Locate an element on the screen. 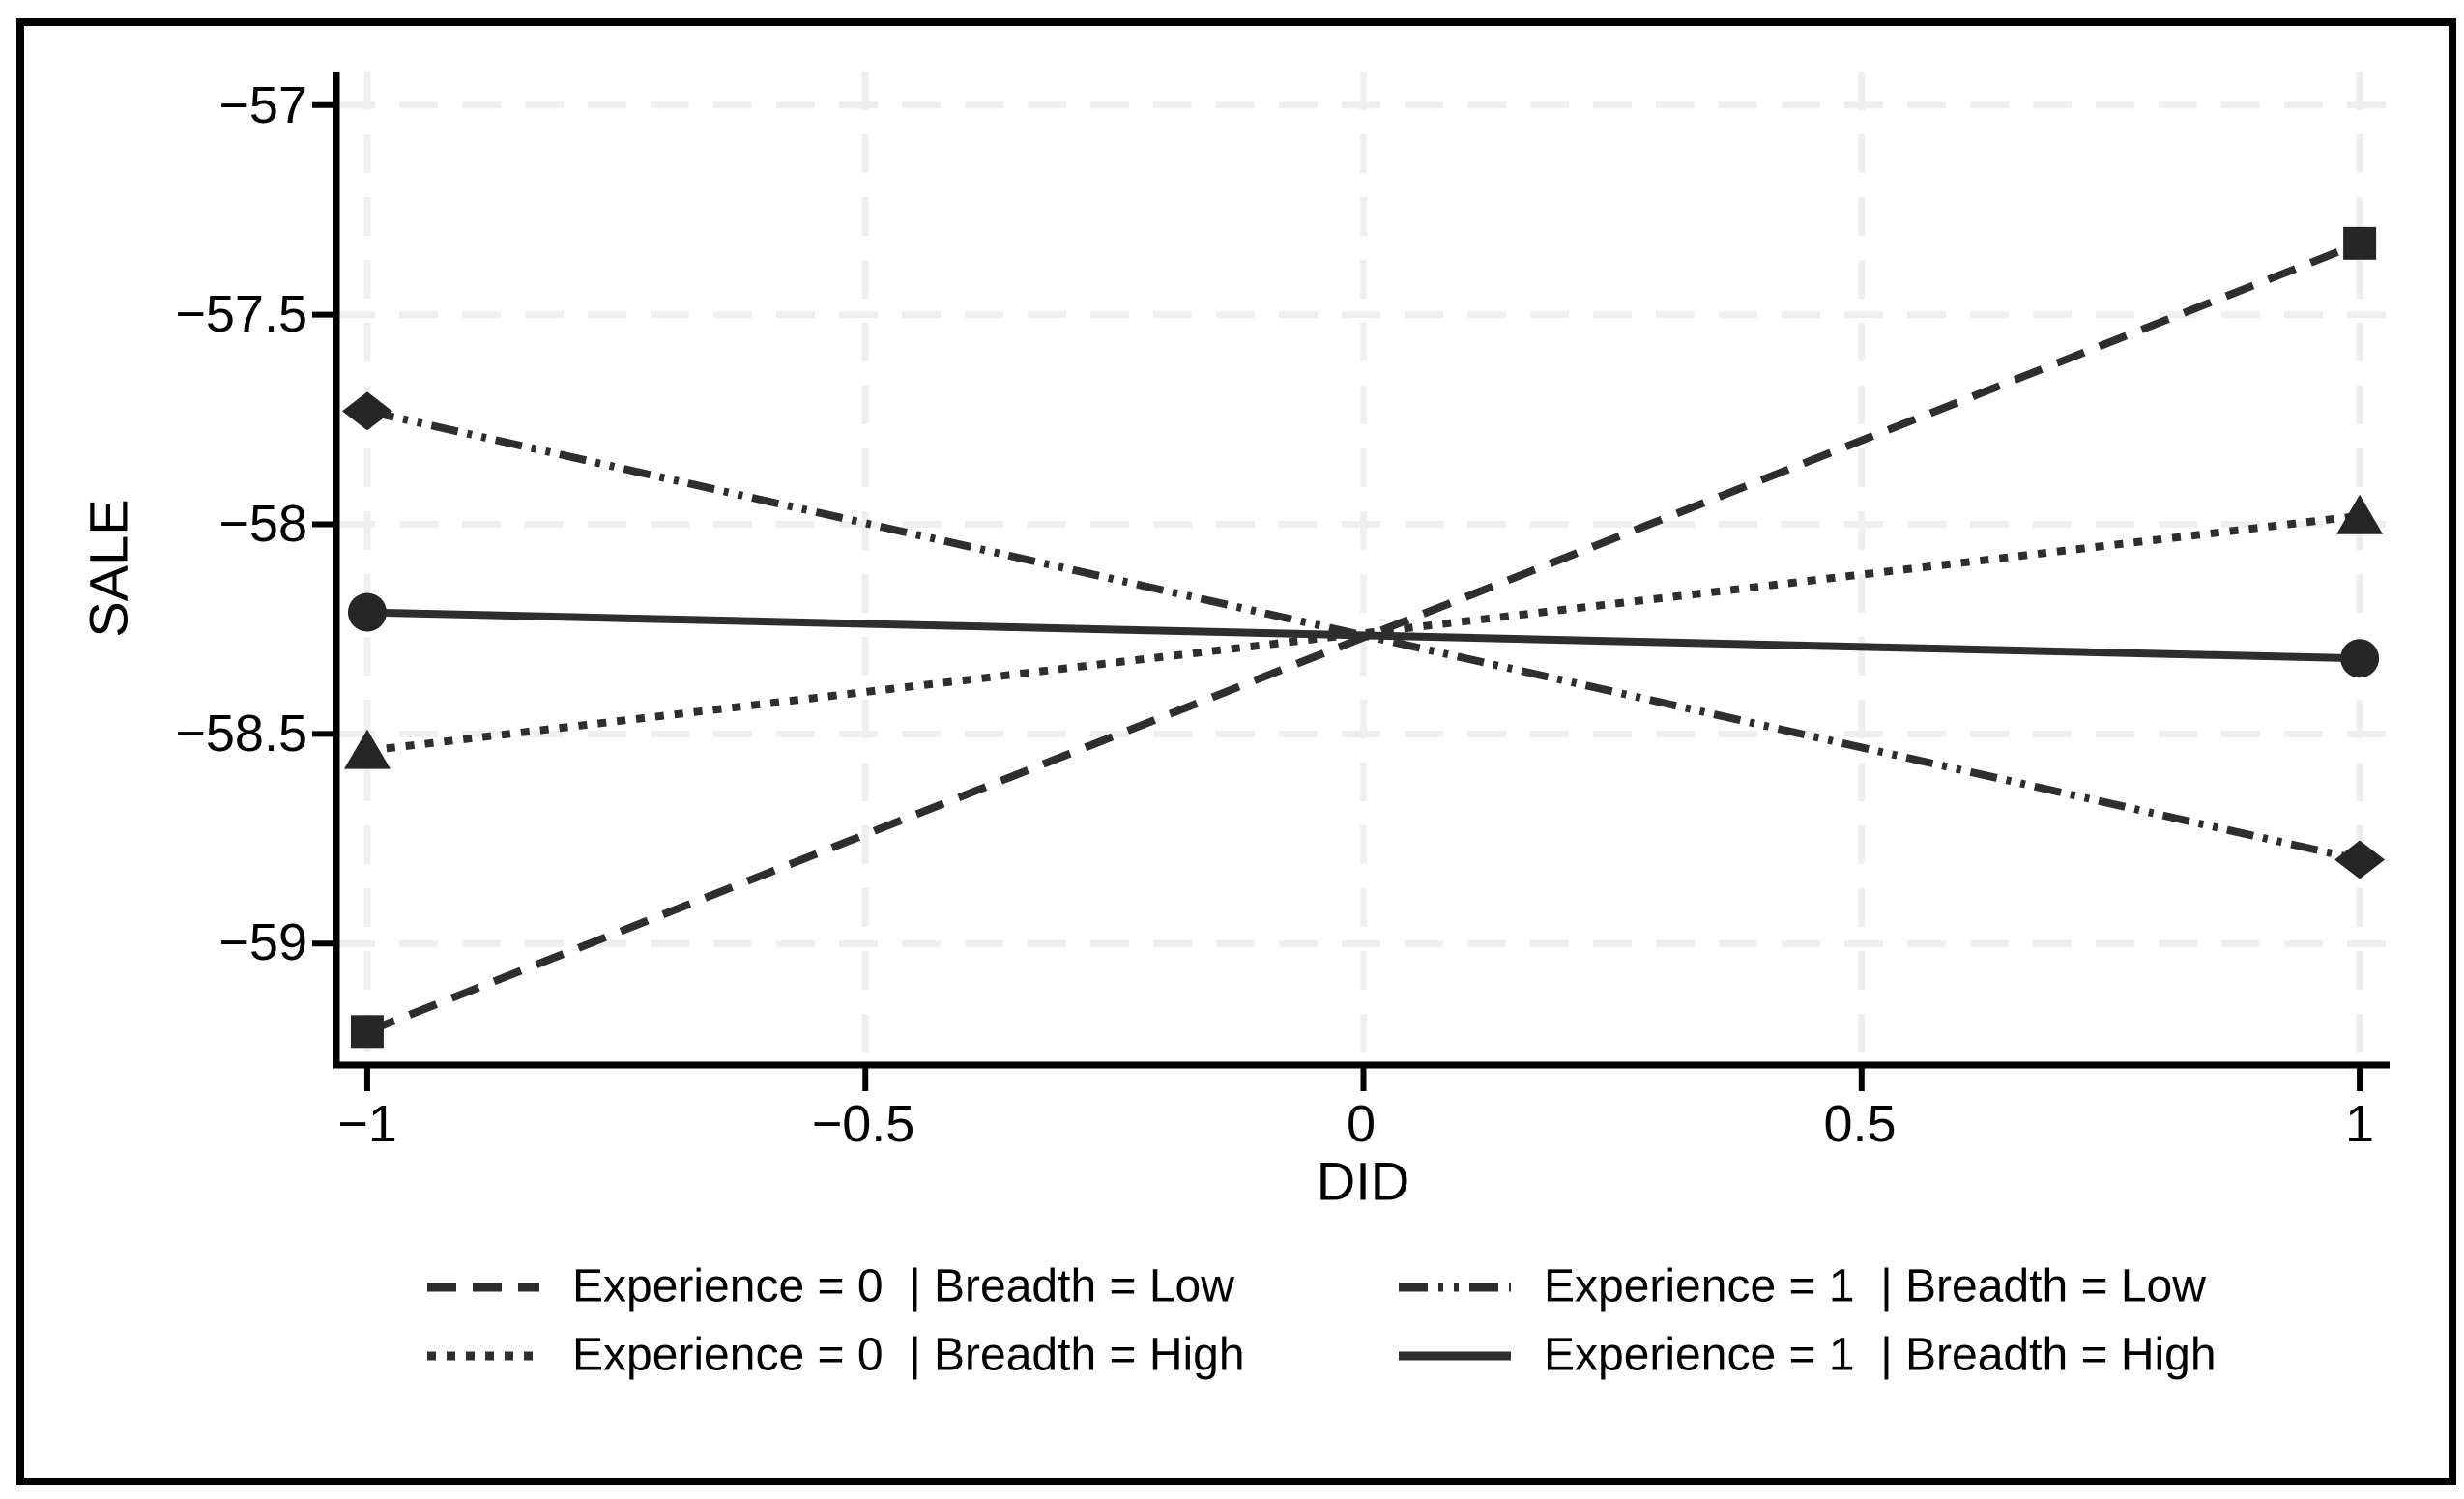 This screenshot has height=1499, width=2464. legend-label: Experience = 1 | Breadth = High is located at coordinates (1880, 1355).